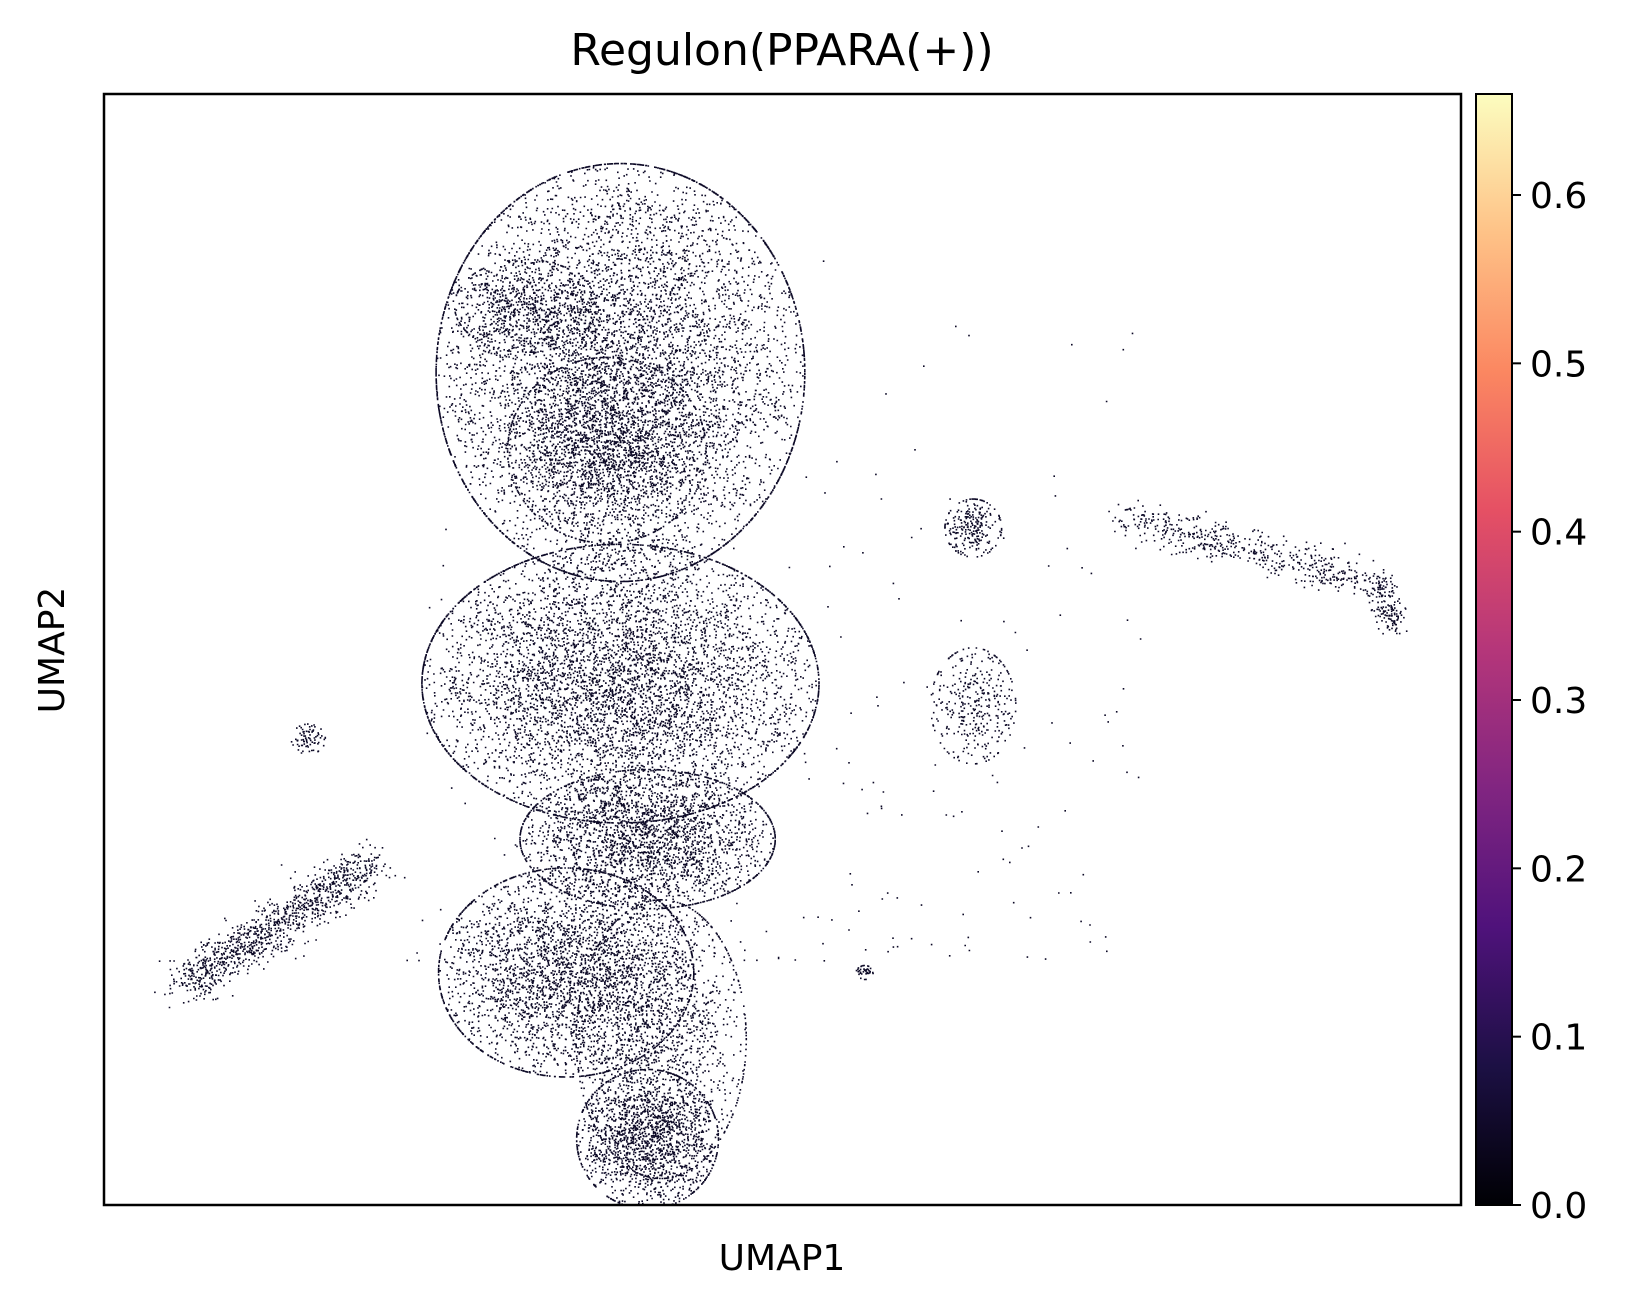 This screenshot has height=1305, width=1634. What do you see at coordinates (1558, 196) in the screenshot?
I see `colorbar-tick-label: 0.6` at bounding box center [1558, 196].